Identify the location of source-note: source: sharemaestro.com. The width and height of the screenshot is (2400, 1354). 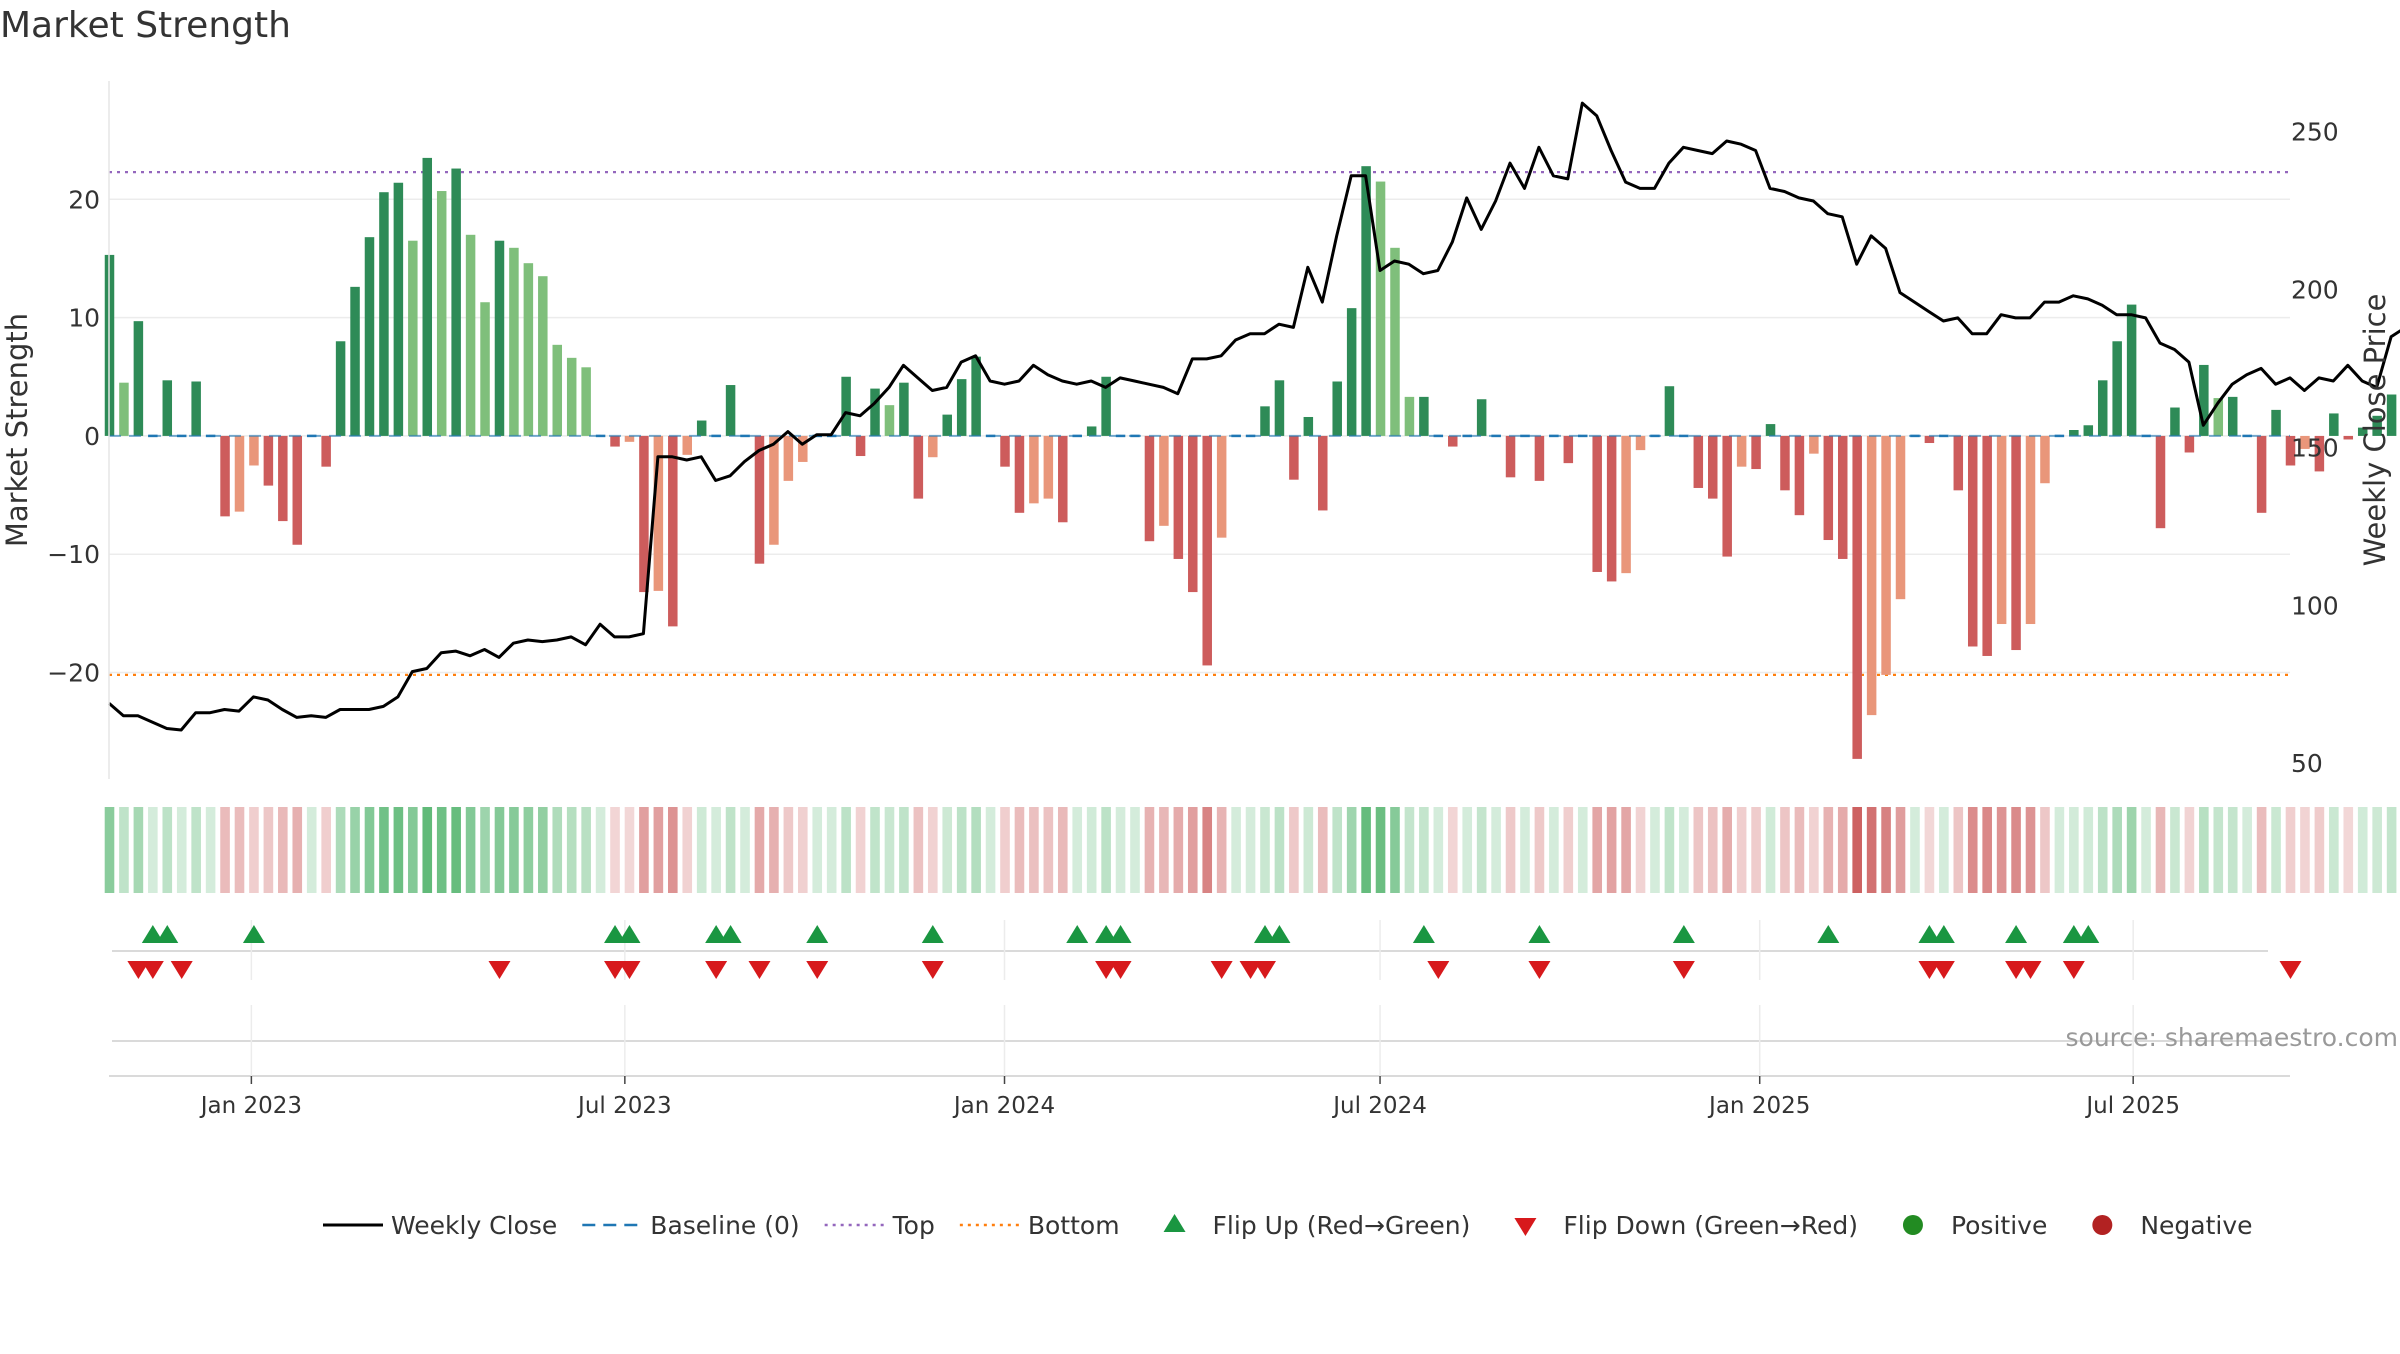
(2232, 1037).